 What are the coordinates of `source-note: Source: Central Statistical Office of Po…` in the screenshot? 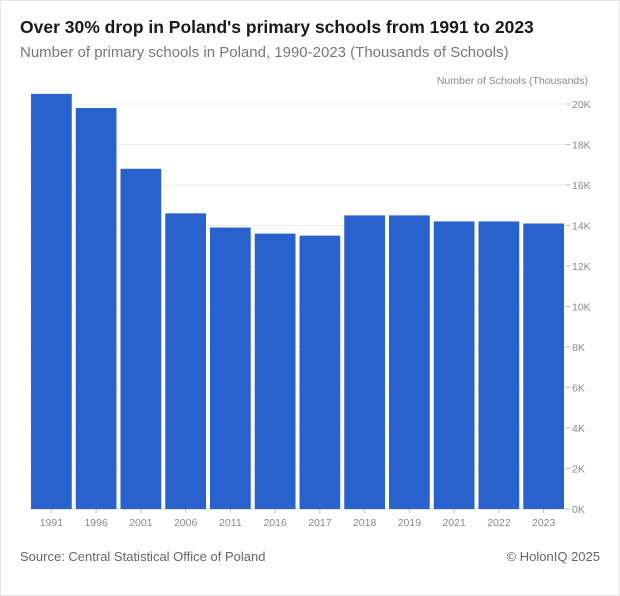 It's located at (143, 556).